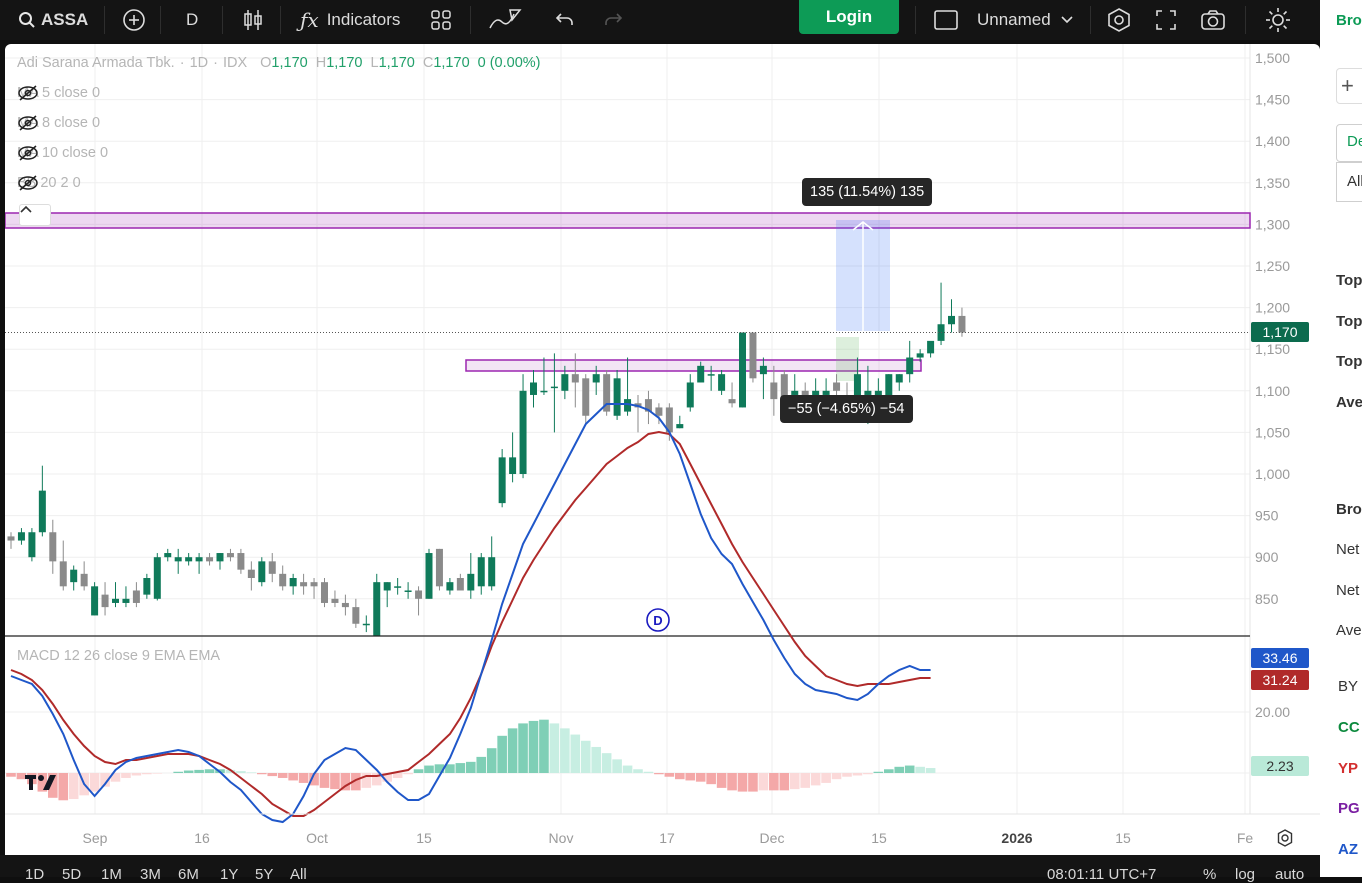  Describe the element at coordinates (1349, 143) in the screenshot. I see `panel-select-de: De` at that location.